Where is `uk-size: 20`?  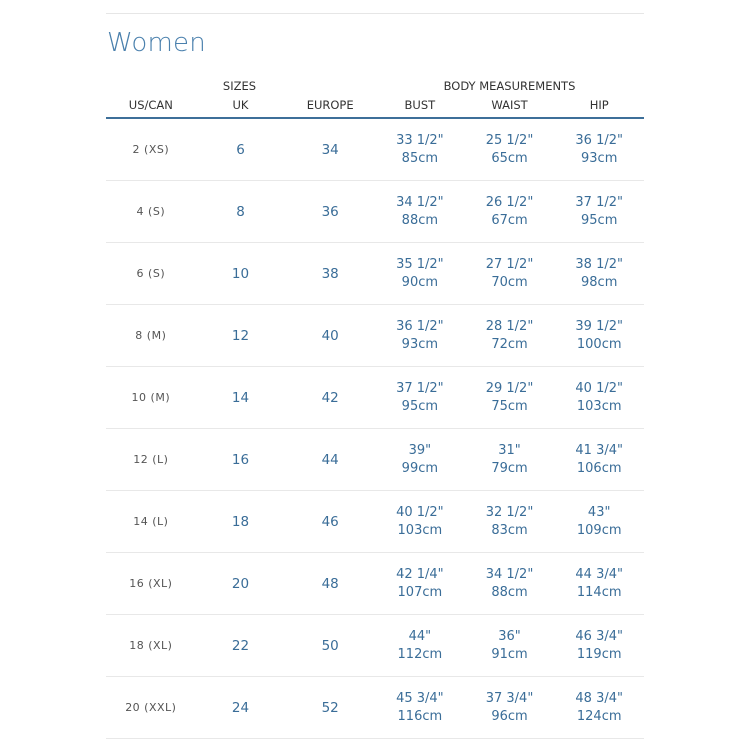
uk-size: 20 is located at coordinates (241, 584).